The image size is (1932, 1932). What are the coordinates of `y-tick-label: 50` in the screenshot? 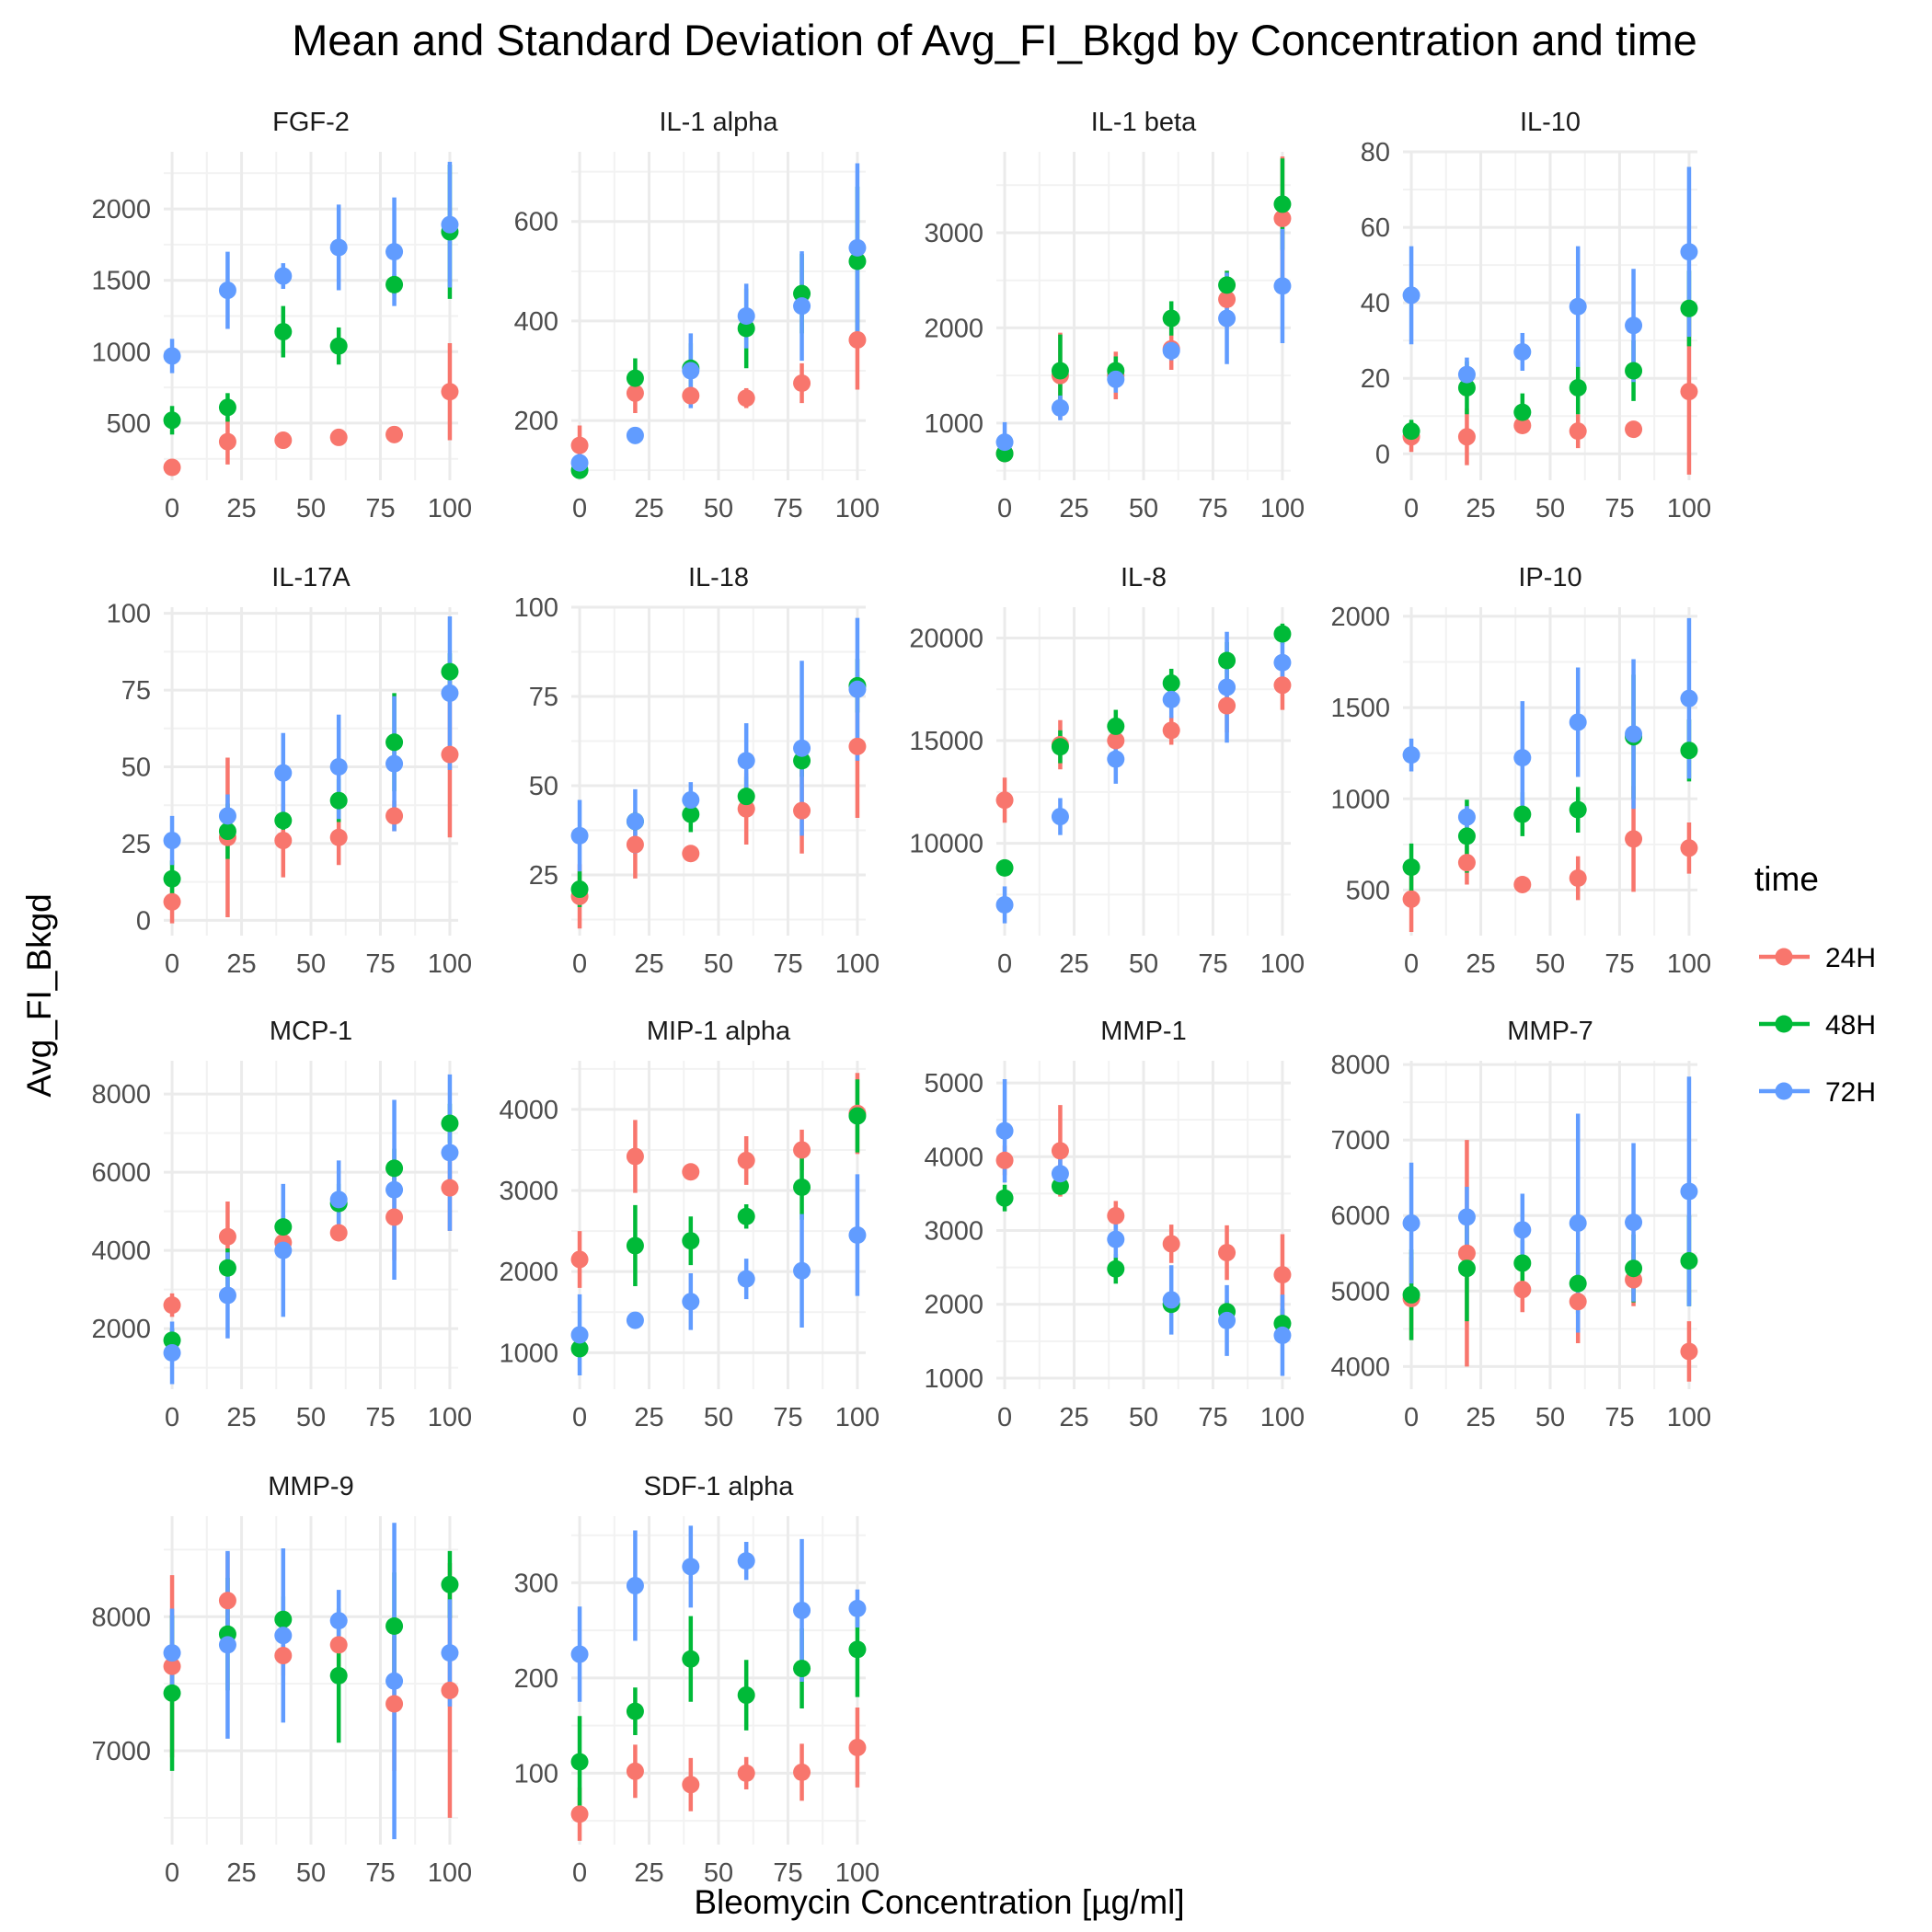 It's located at (136, 767).